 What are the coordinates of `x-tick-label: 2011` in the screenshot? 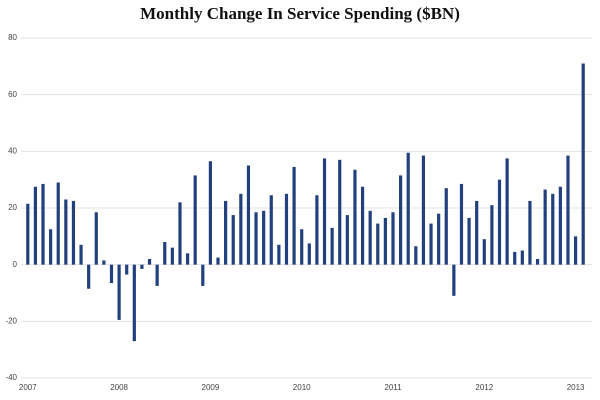 It's located at (393, 387).